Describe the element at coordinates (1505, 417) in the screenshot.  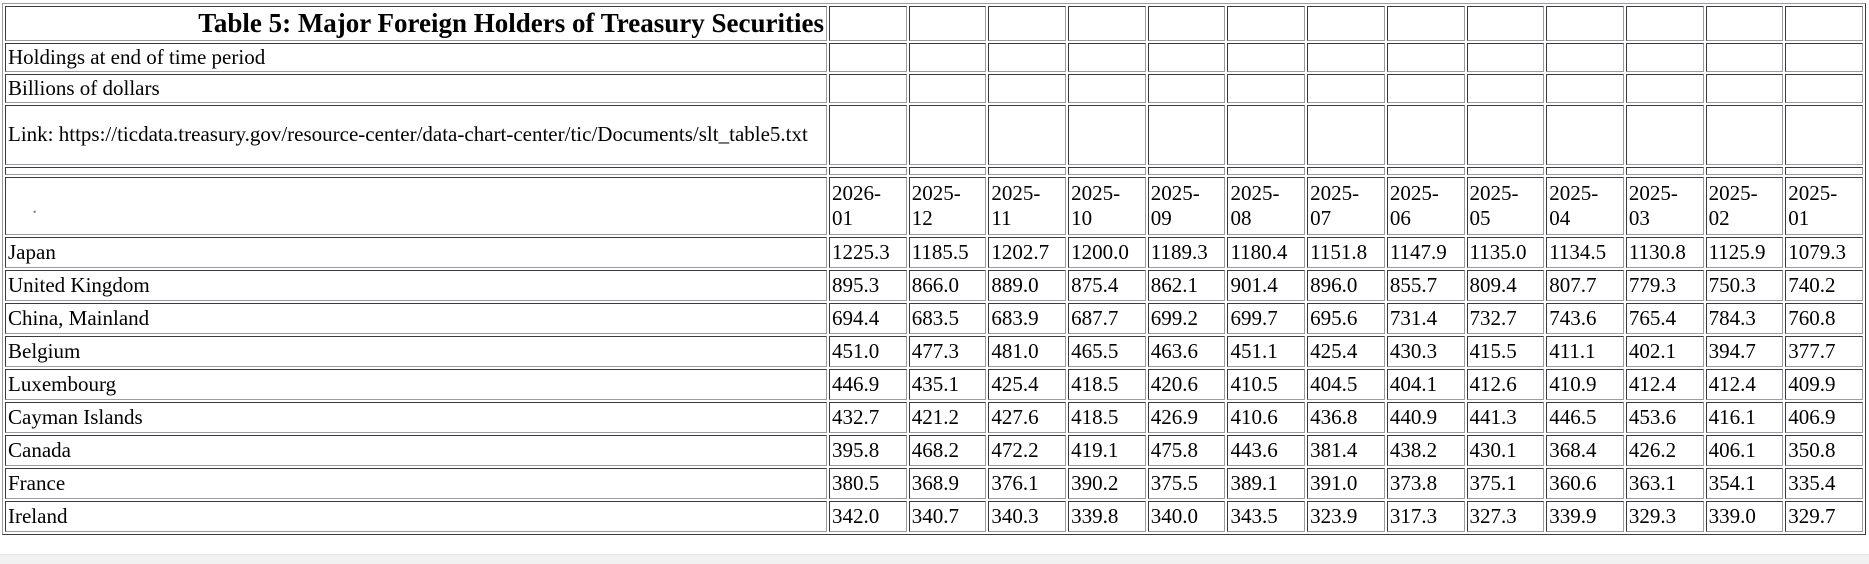
I see `data-cell: 441.3` at that location.